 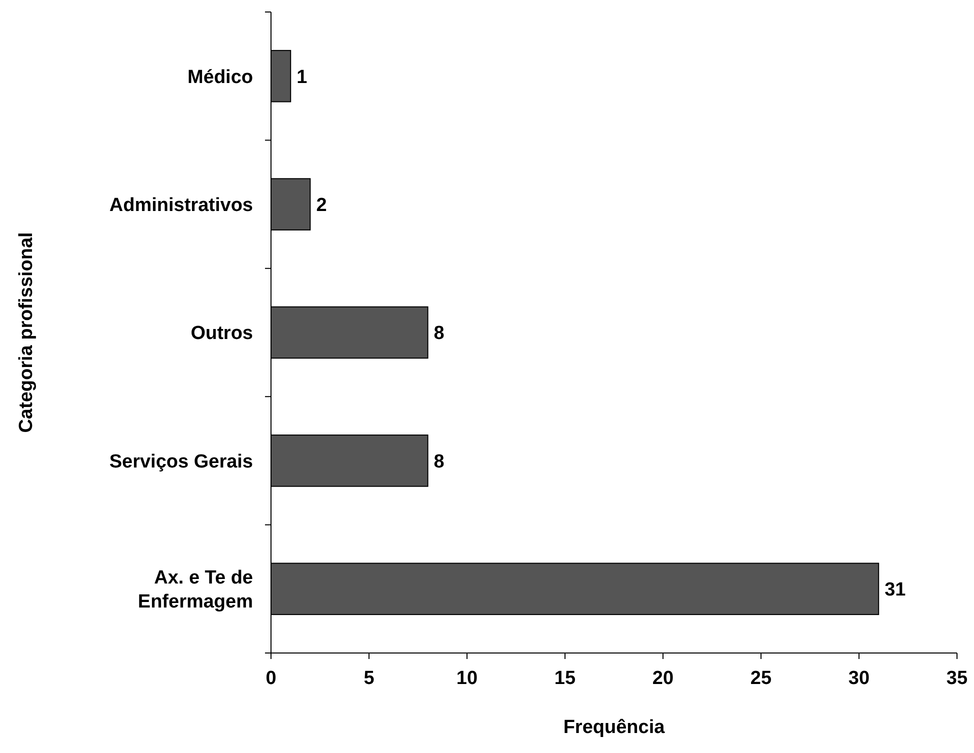 What do you see at coordinates (181, 205) in the screenshot?
I see `y-tick-label: Administrativos` at bounding box center [181, 205].